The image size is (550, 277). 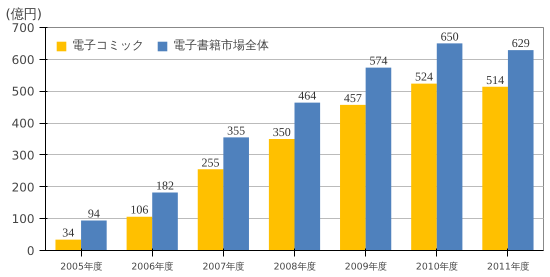 What do you see at coordinates (223, 267) in the screenshot?
I see `x-tick-label: 2007年度` at bounding box center [223, 267].